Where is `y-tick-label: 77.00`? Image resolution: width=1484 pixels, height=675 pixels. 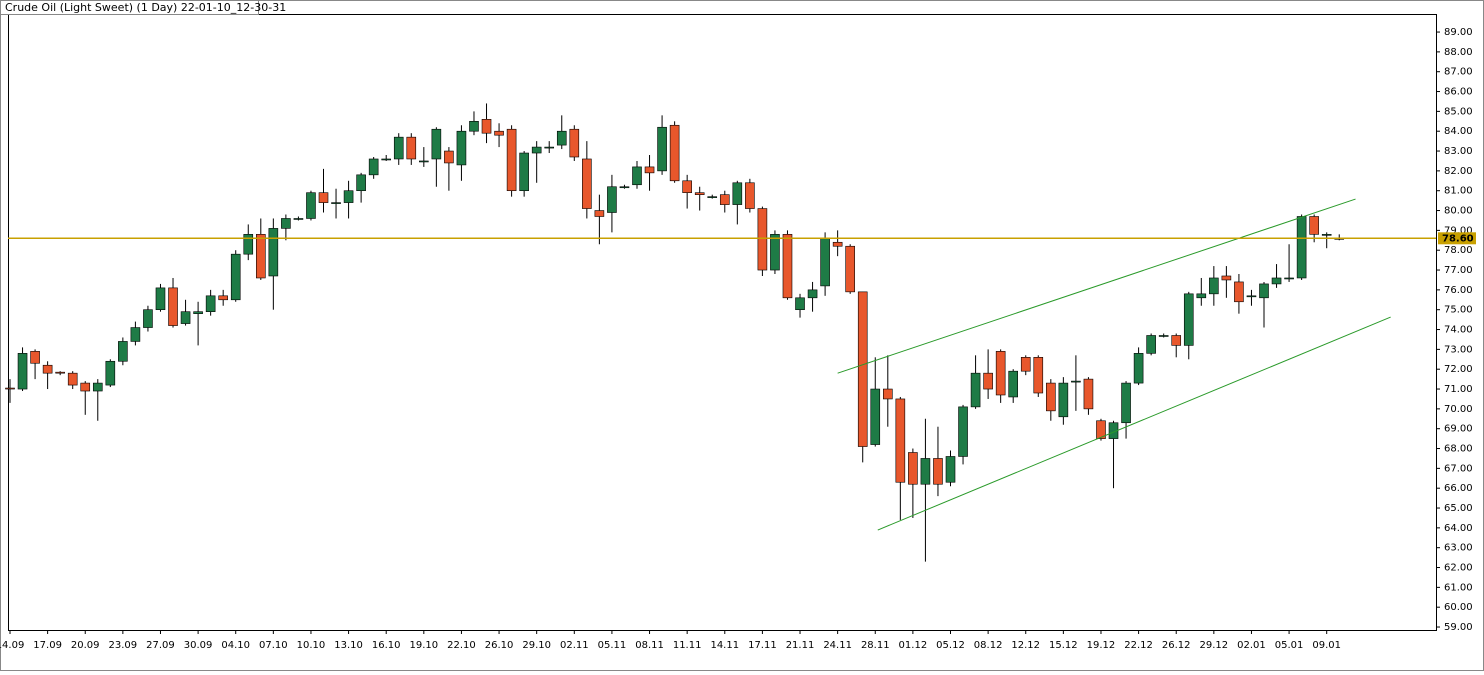
y-tick-label: 77.00 is located at coordinates (1458, 270).